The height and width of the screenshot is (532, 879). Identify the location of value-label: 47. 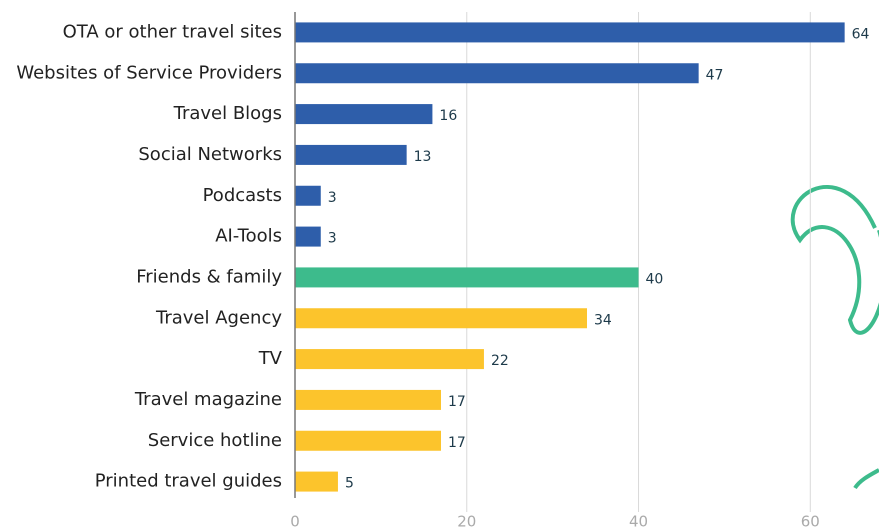
(715, 75).